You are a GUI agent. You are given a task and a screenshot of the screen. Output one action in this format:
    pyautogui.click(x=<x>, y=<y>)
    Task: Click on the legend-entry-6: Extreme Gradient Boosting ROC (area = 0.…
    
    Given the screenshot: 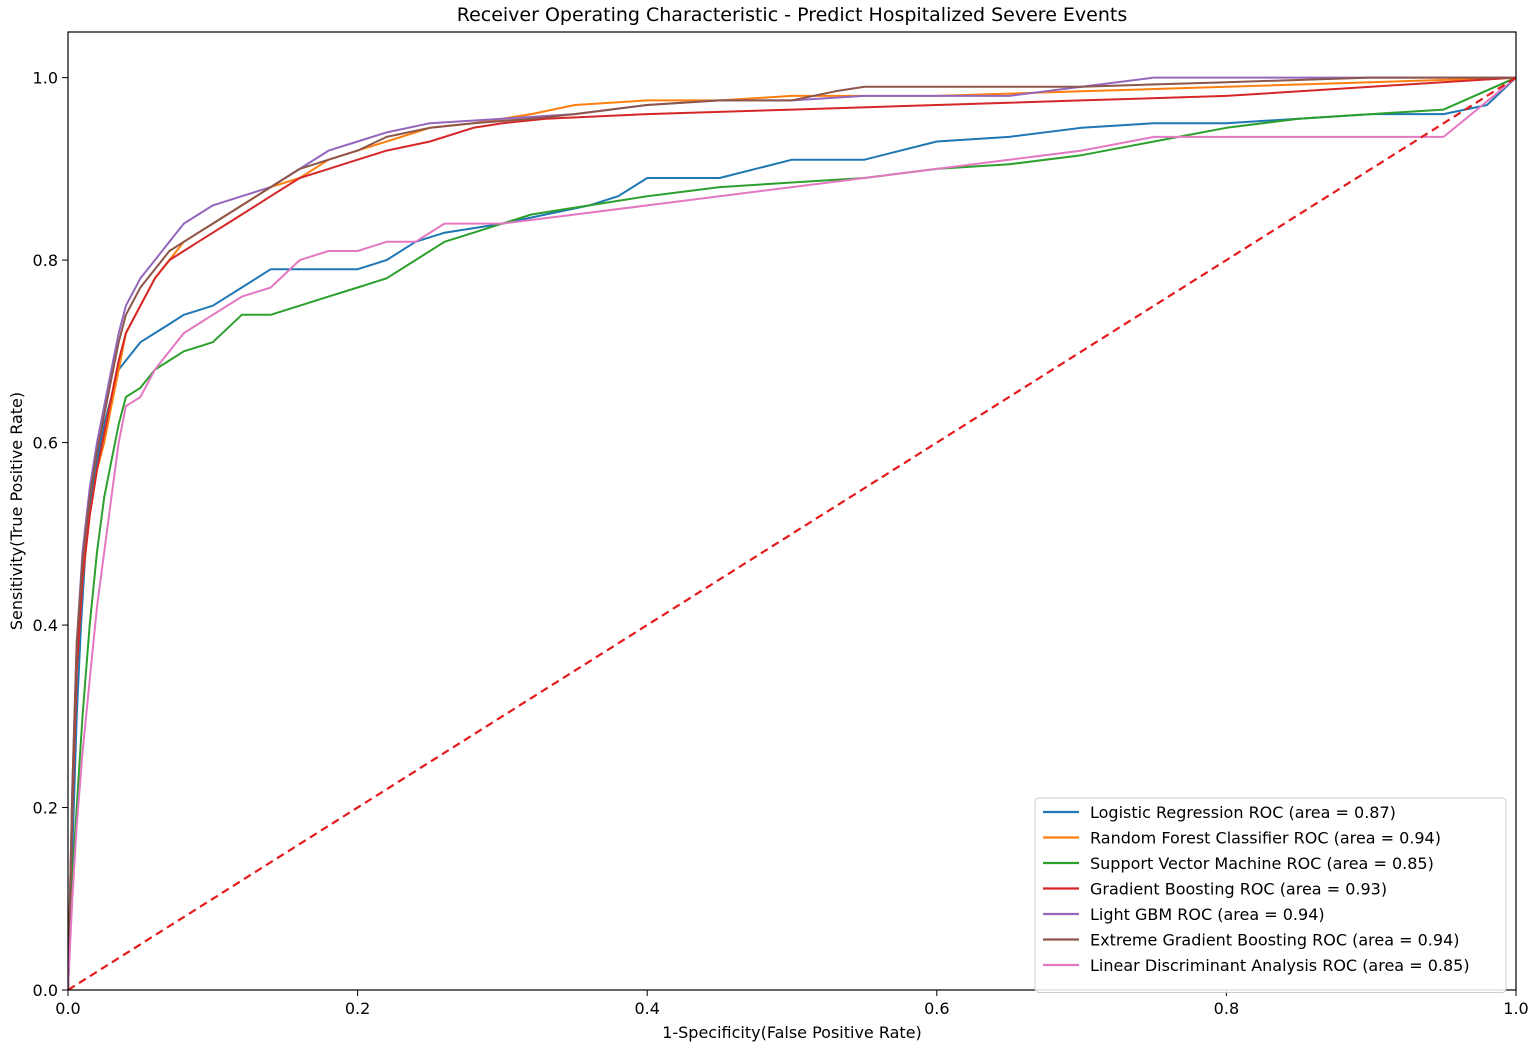 What is the action you would take?
    pyautogui.click(x=1275, y=940)
    